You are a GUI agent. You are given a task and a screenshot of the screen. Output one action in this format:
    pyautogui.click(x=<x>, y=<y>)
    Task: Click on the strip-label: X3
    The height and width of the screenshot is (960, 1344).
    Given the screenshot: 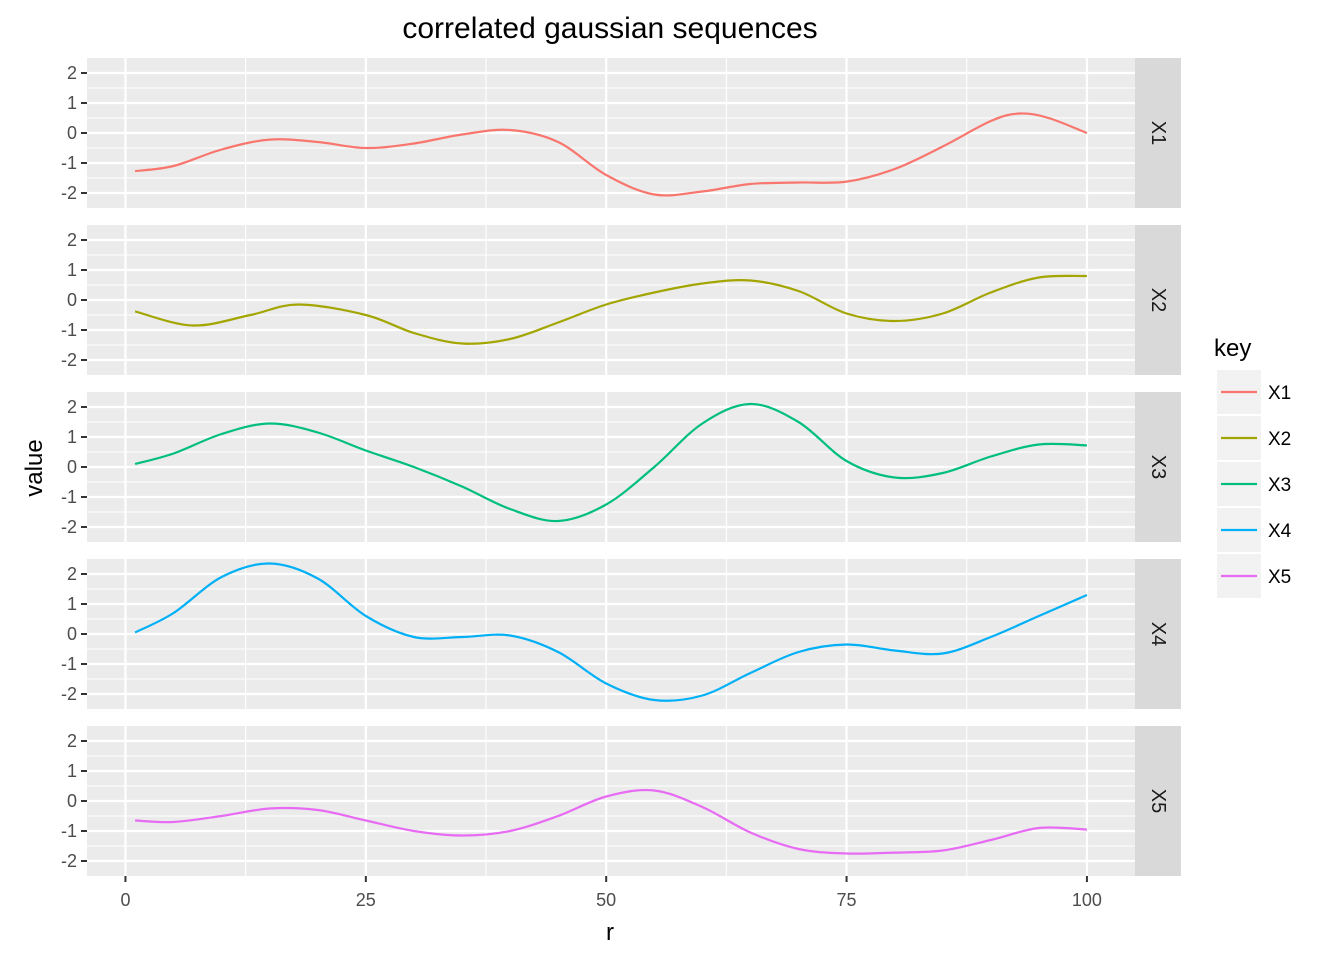 What is the action you would take?
    pyautogui.click(x=1158, y=467)
    